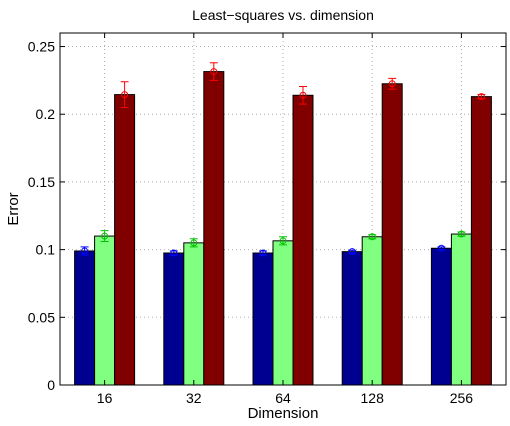  What do you see at coordinates (46, 250) in the screenshot?
I see `y-tick-label: 0.1` at bounding box center [46, 250].